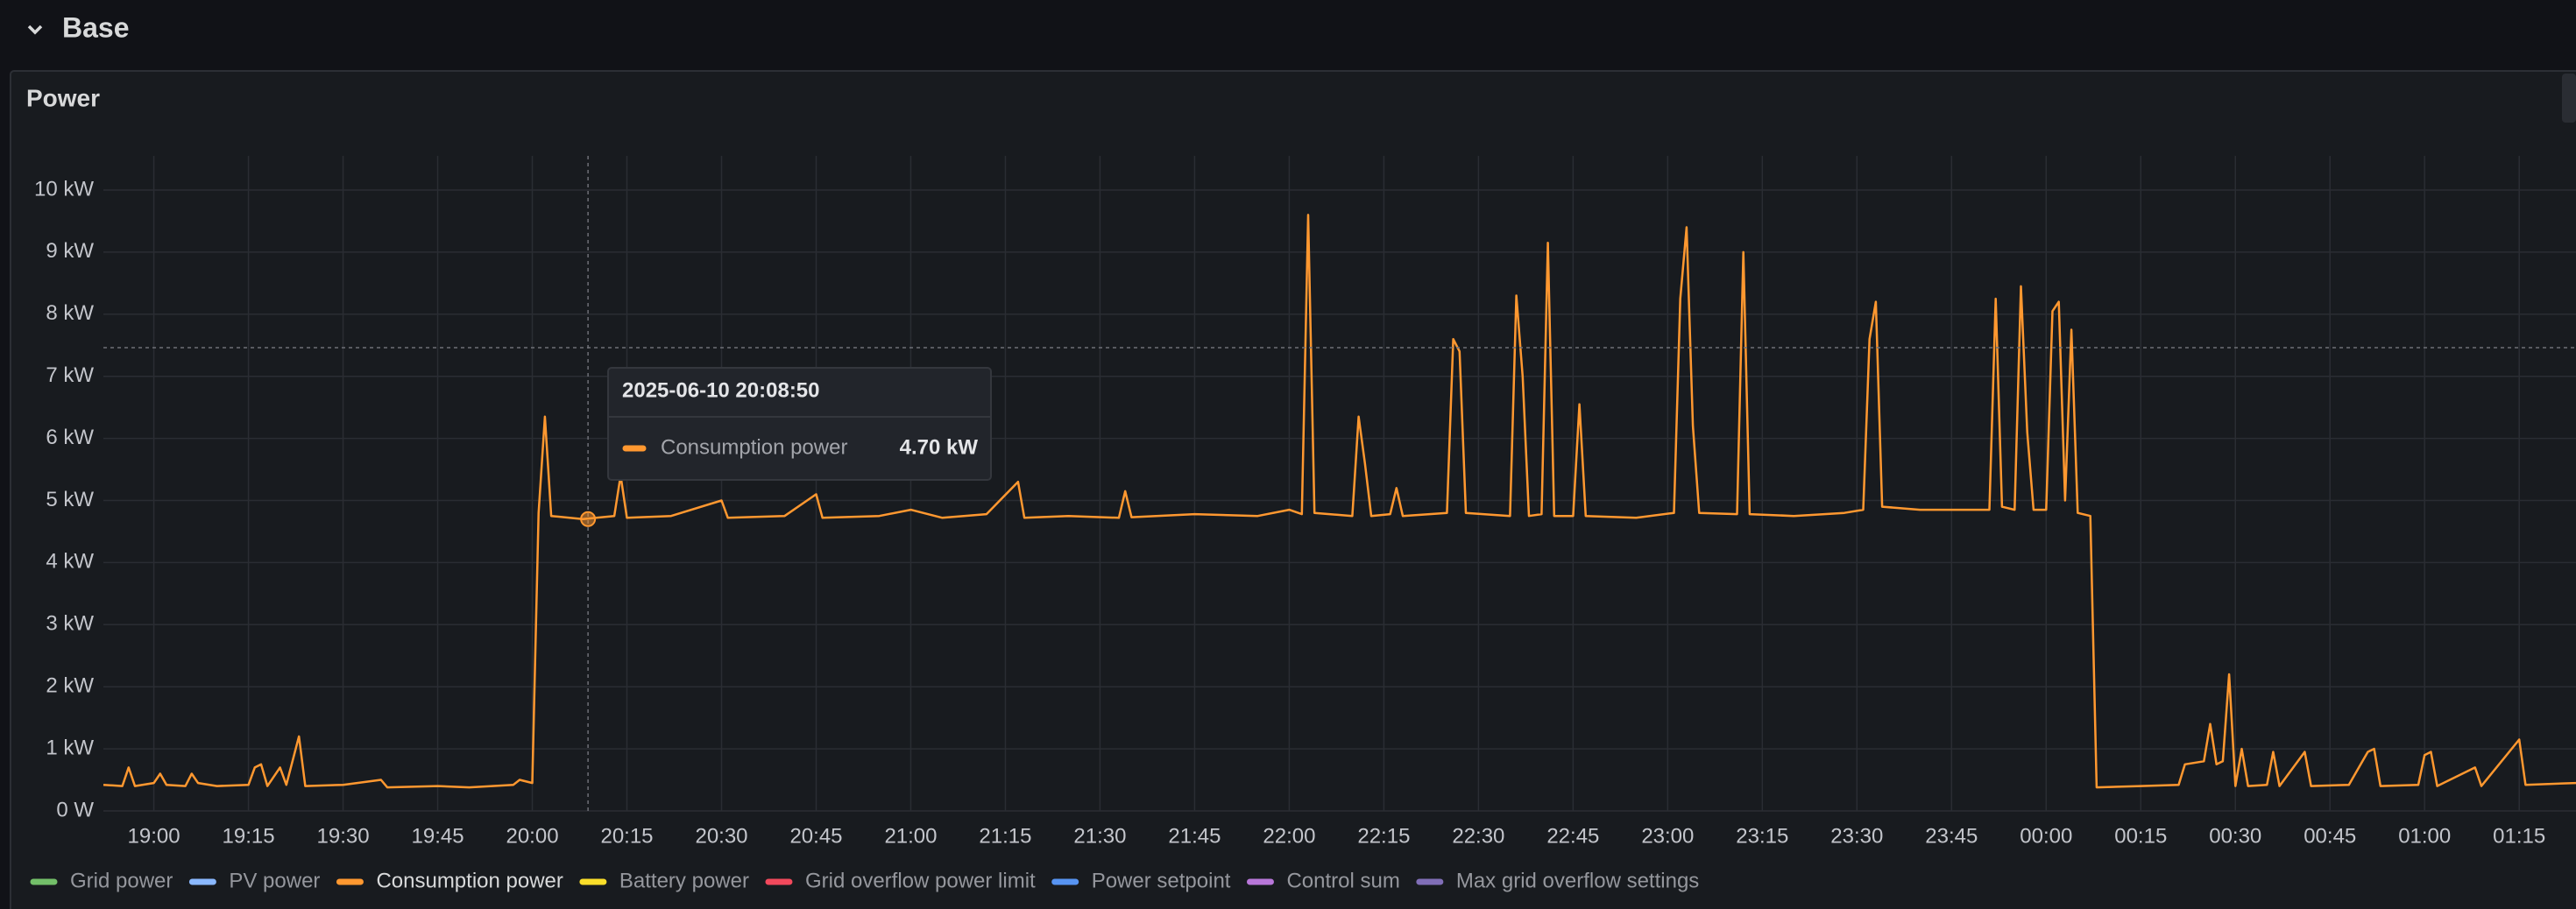 Image resolution: width=2576 pixels, height=909 pixels. Describe the element at coordinates (274, 881) in the screenshot. I see `legend-label: PV power` at that location.